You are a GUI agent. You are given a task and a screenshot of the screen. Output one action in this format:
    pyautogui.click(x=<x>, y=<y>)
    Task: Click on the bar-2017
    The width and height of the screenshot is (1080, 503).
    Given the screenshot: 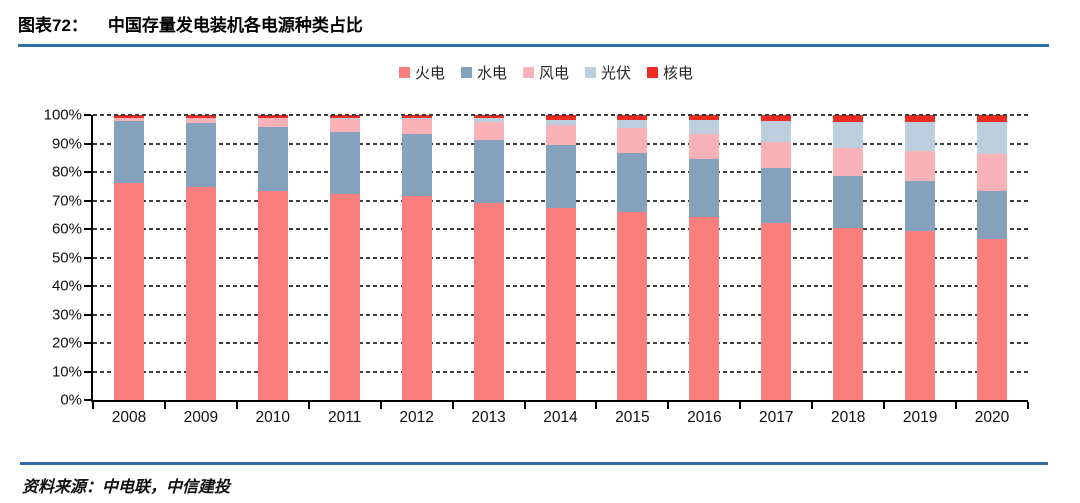 What is the action you would take?
    pyautogui.click(x=776, y=257)
    